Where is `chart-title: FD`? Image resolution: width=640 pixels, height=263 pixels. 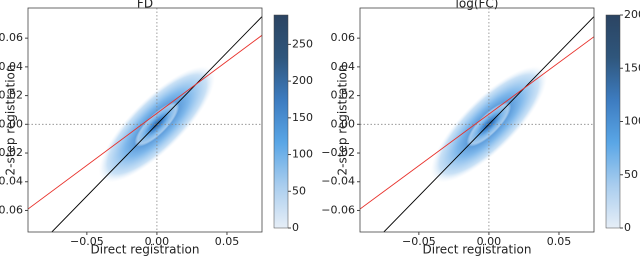 chart-title: FD is located at coordinates (145, 5).